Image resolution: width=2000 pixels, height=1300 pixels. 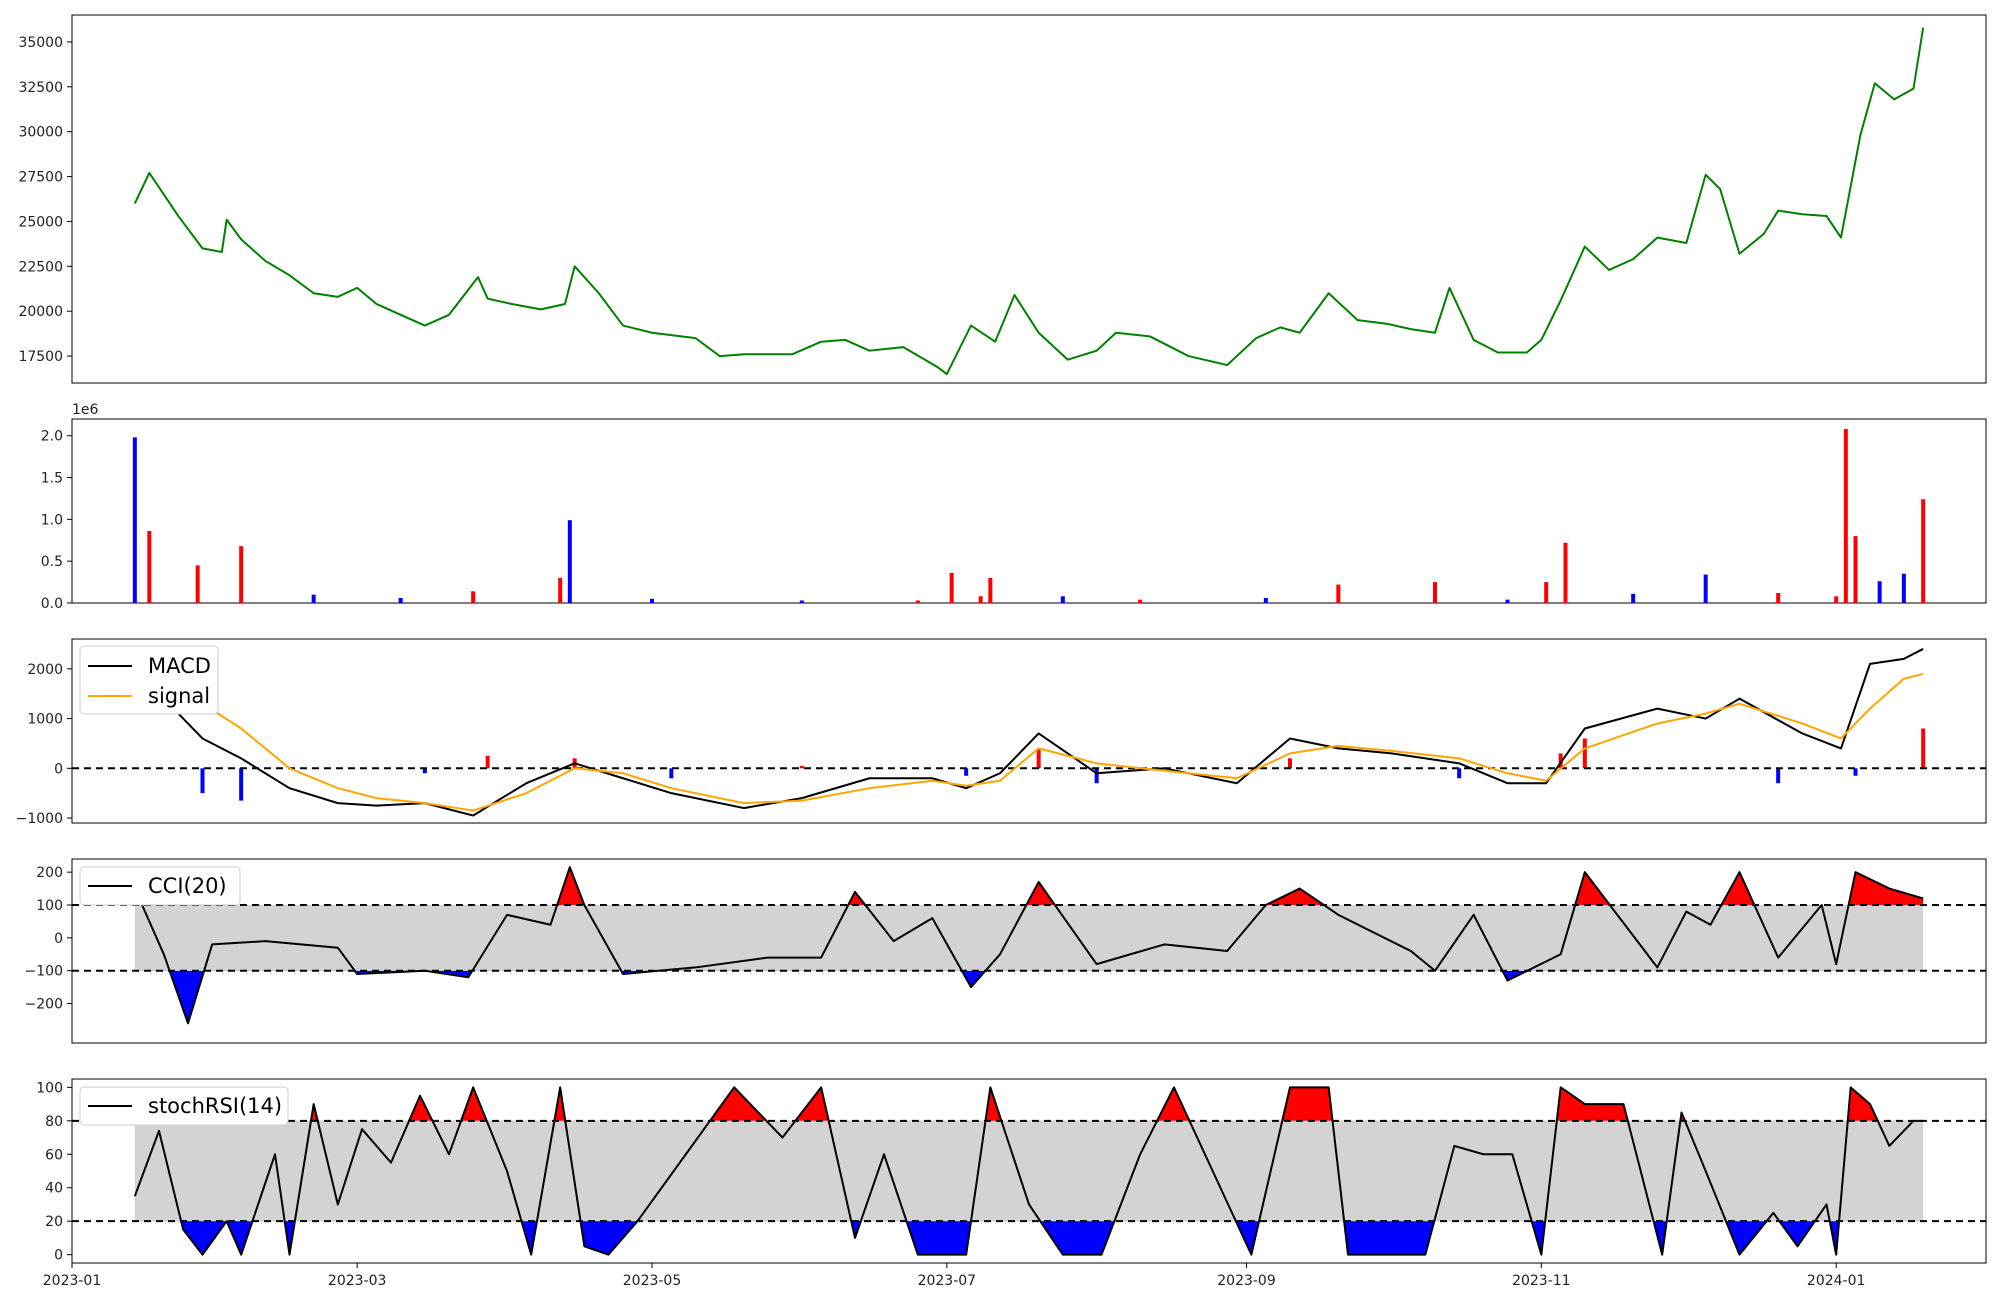 What do you see at coordinates (40, 178) in the screenshot?
I see `y-tick-label: 27500` at bounding box center [40, 178].